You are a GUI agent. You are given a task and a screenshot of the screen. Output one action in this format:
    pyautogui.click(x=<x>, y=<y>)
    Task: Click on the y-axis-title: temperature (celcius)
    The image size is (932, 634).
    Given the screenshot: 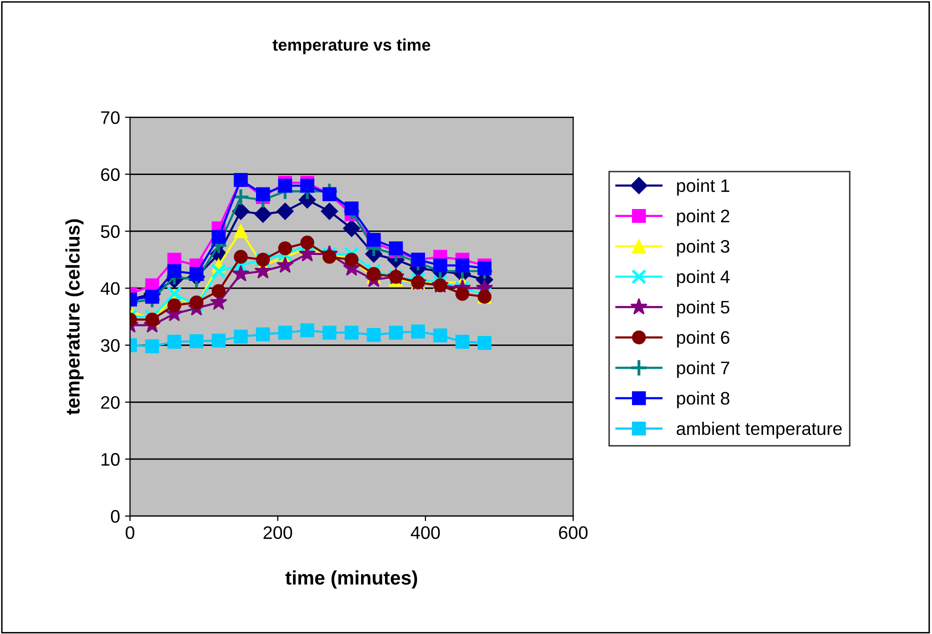 What is the action you would take?
    pyautogui.click(x=74, y=317)
    